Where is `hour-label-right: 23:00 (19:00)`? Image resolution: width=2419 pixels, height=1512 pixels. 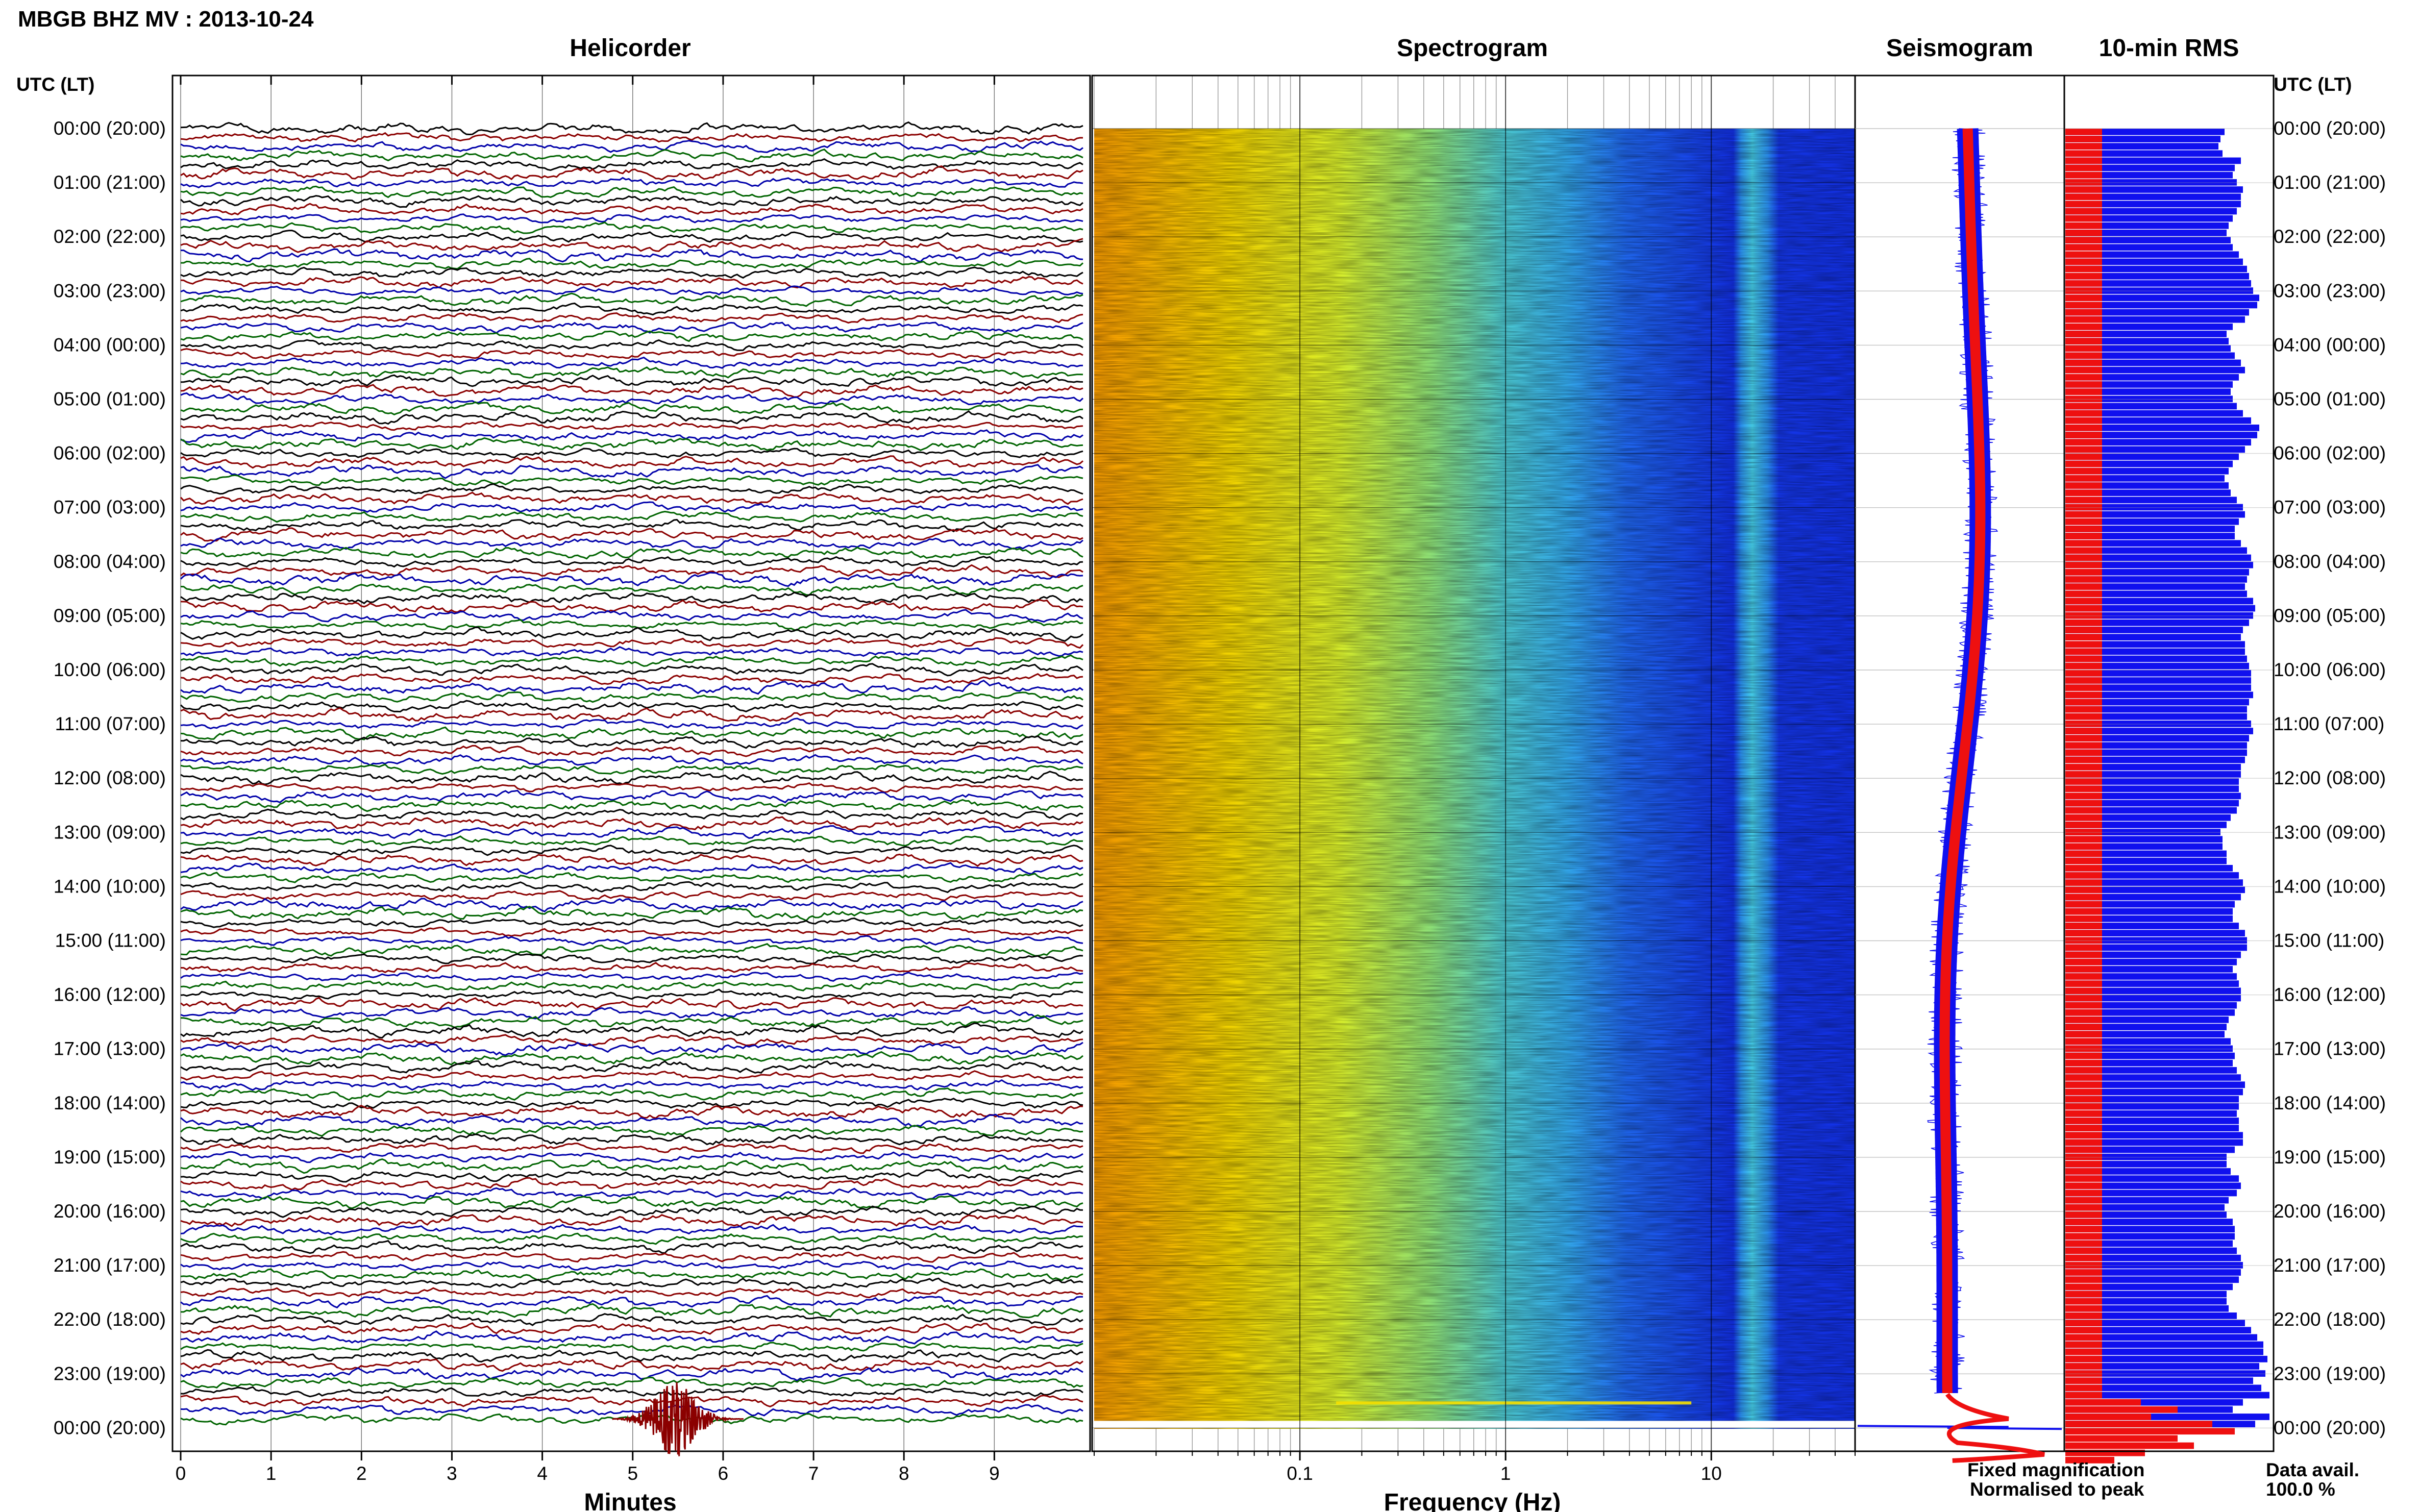
hour-label-right: 23:00 (19:00) is located at coordinates (2330, 1373).